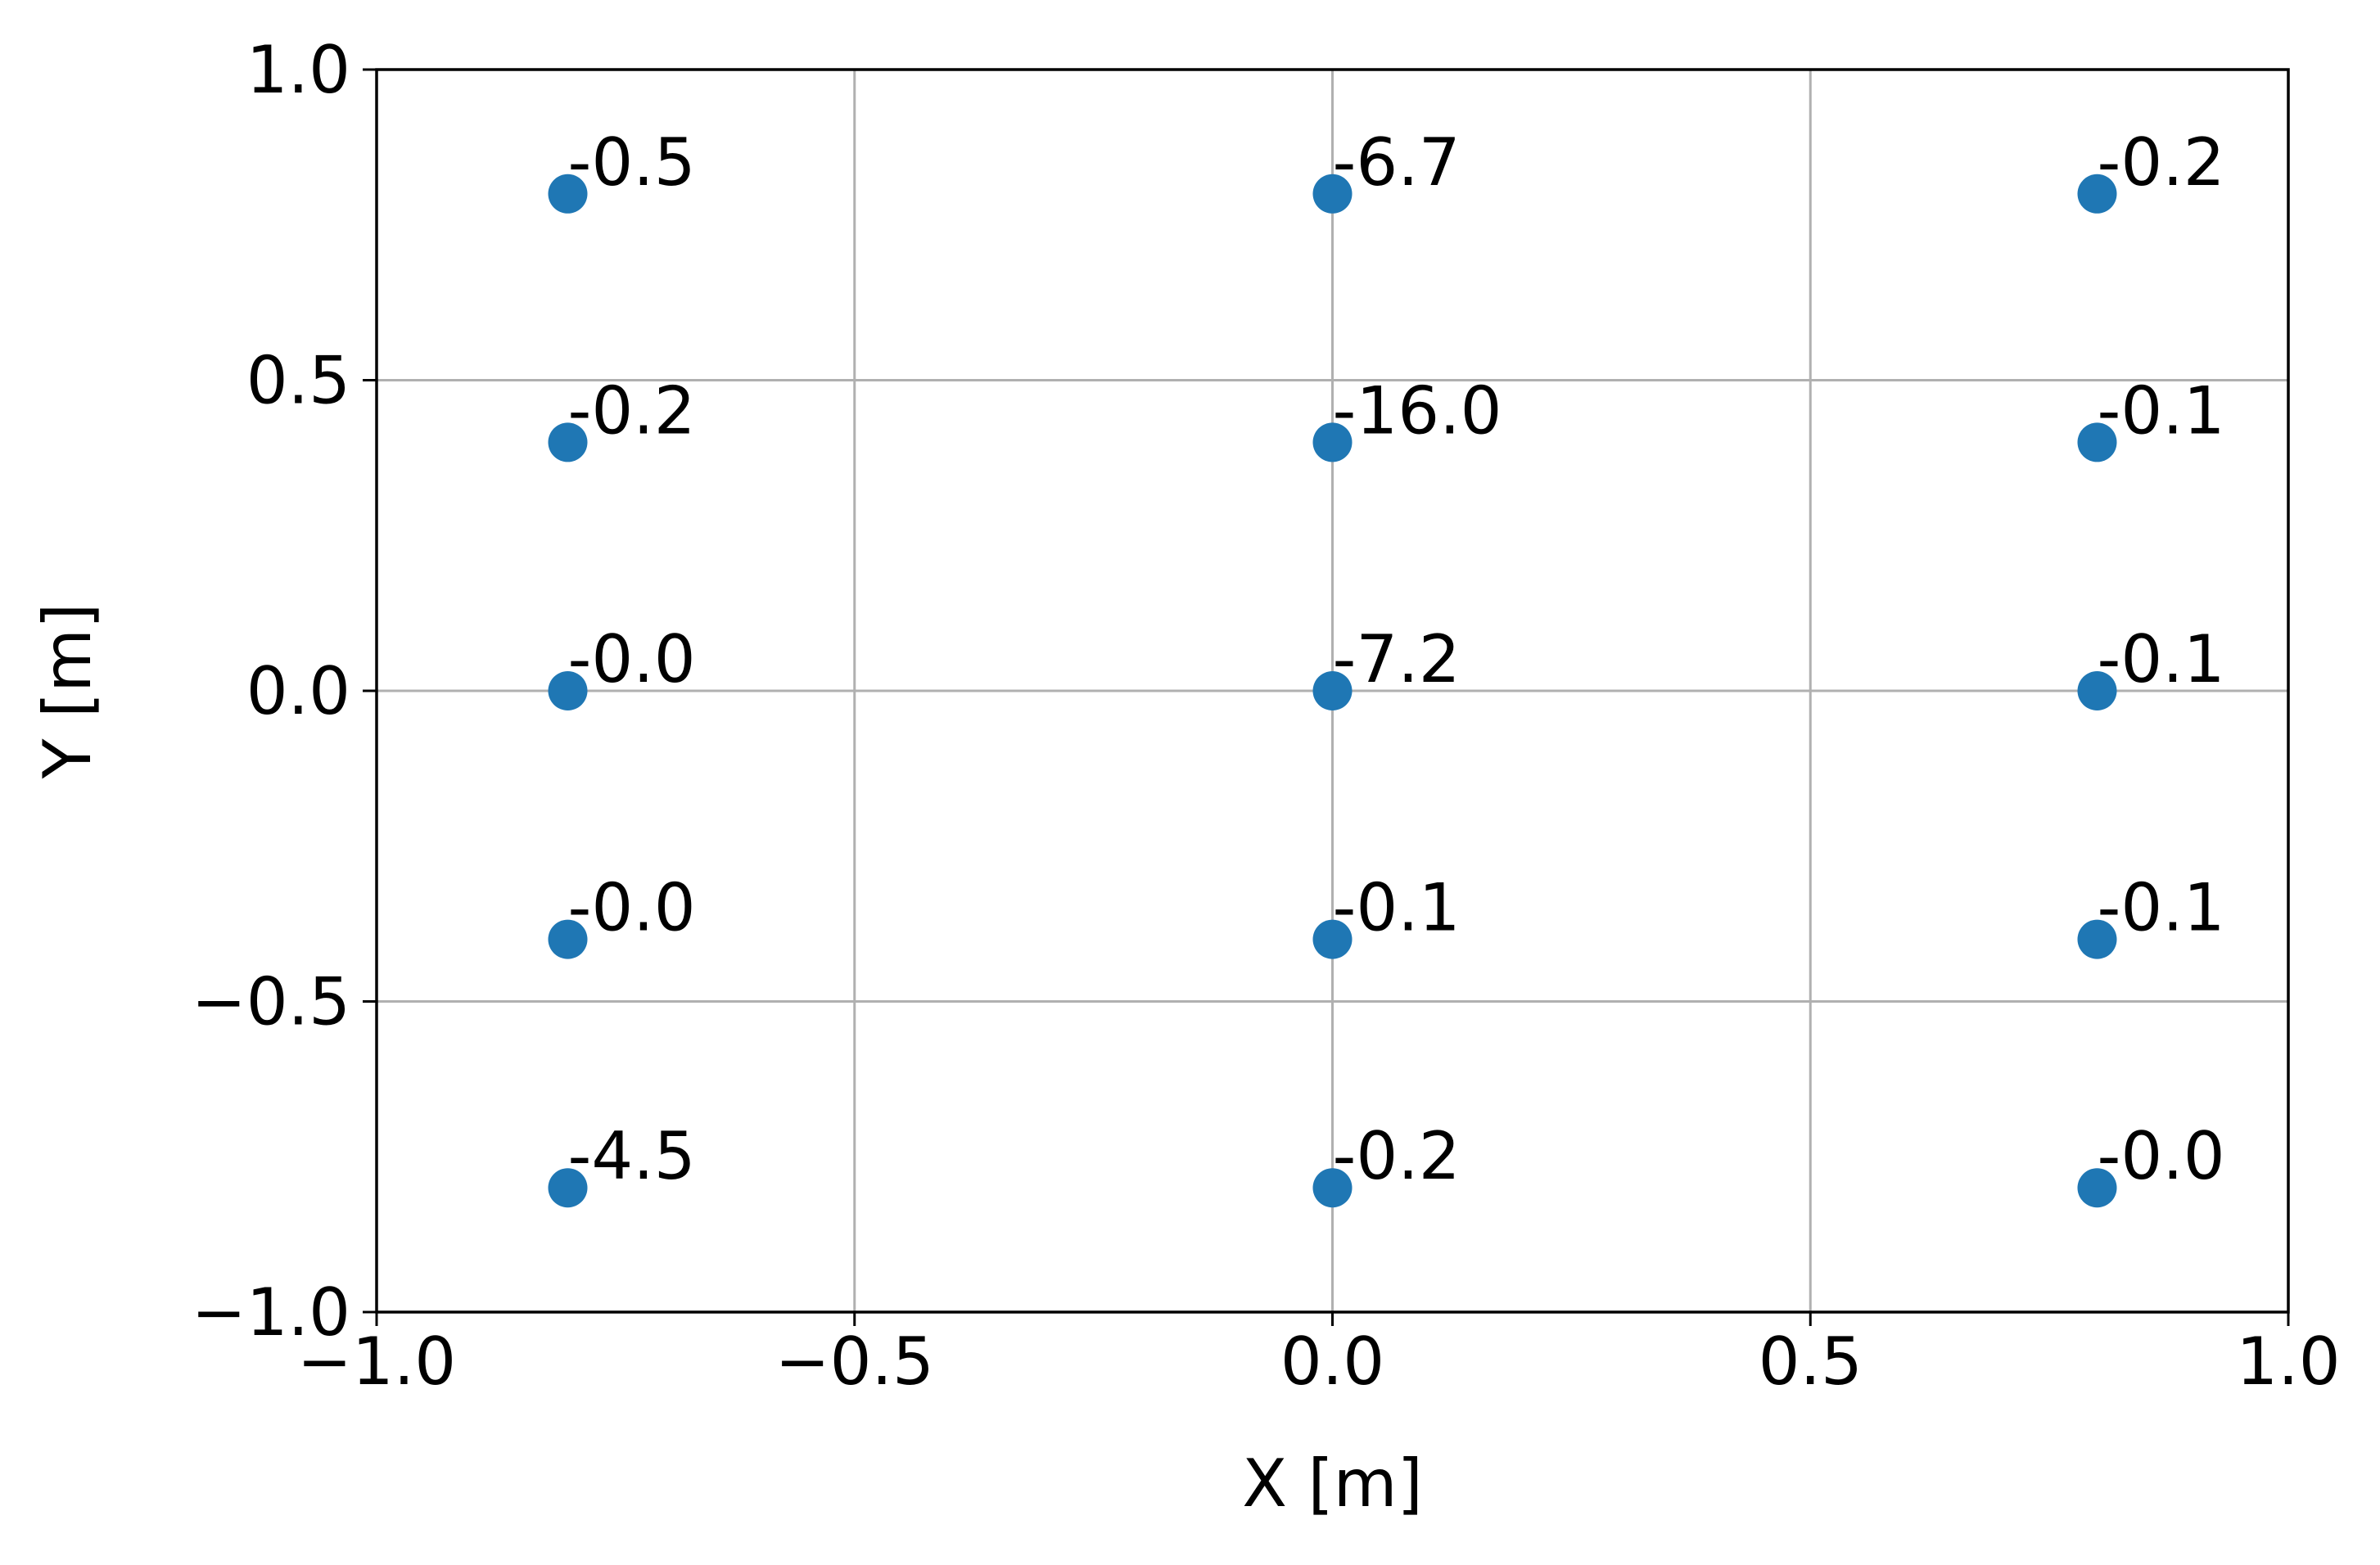 This screenshot has height=1565, width=2380. I want to click on y-tick-label: −0.5, so click(271, 1002).